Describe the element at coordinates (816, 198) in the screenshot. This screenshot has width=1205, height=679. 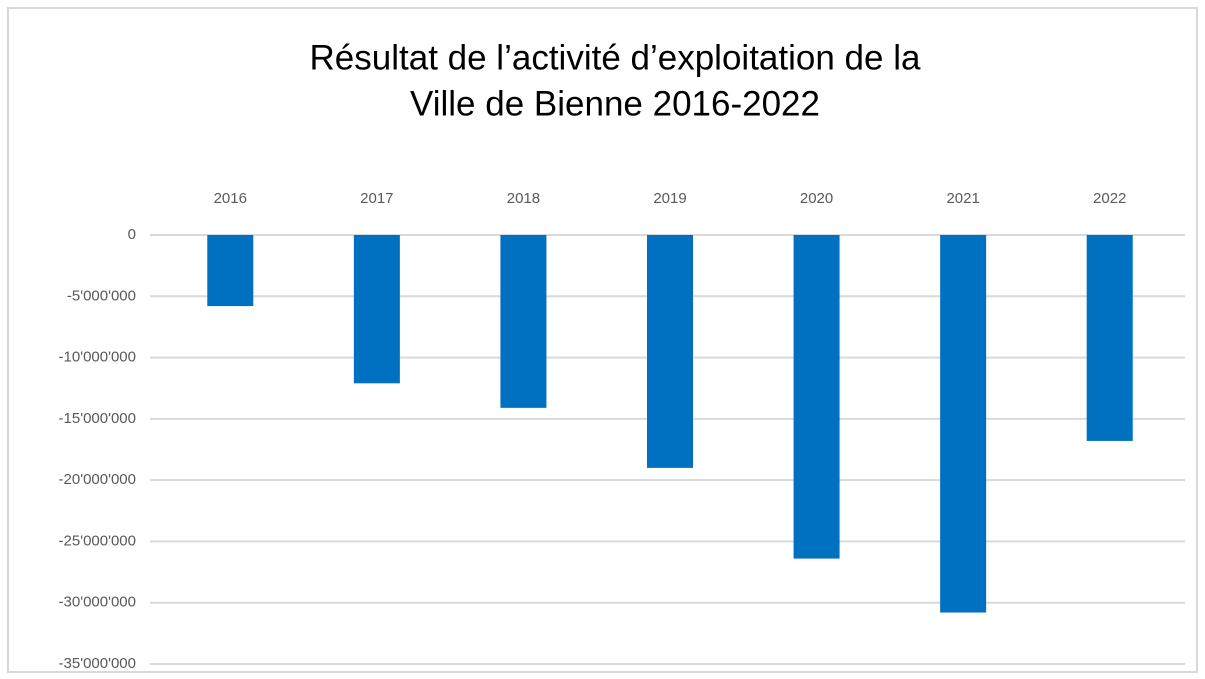
I see `x-tick-label: 2020` at that location.